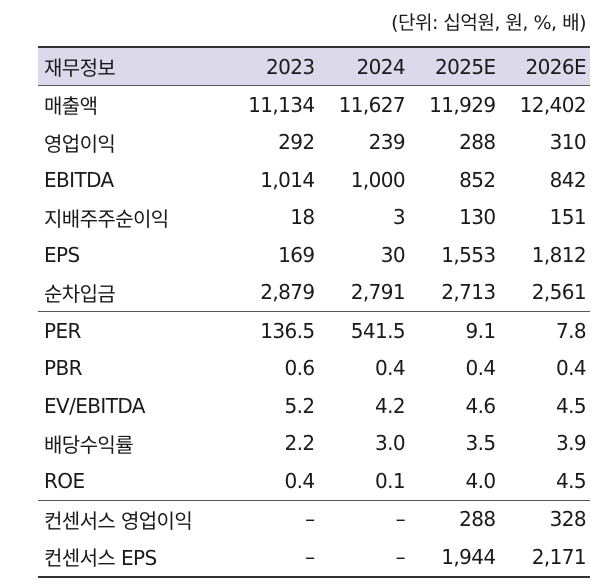 The height and width of the screenshot is (588, 600). Describe the element at coordinates (393, 254) in the screenshot. I see `cell: 30` at that location.